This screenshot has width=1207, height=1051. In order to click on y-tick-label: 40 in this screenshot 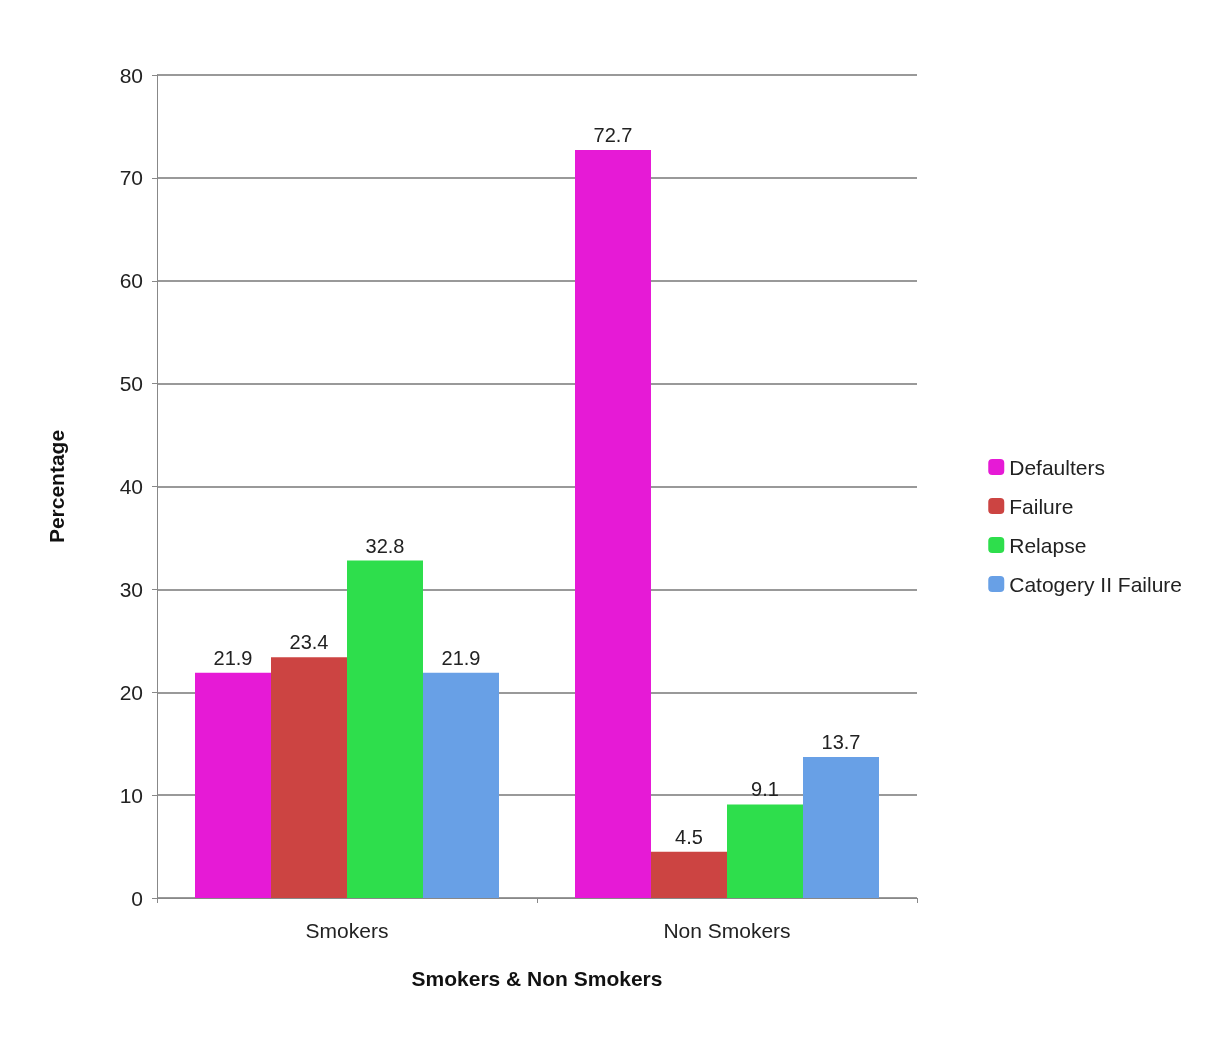, I will do `click(131, 486)`.